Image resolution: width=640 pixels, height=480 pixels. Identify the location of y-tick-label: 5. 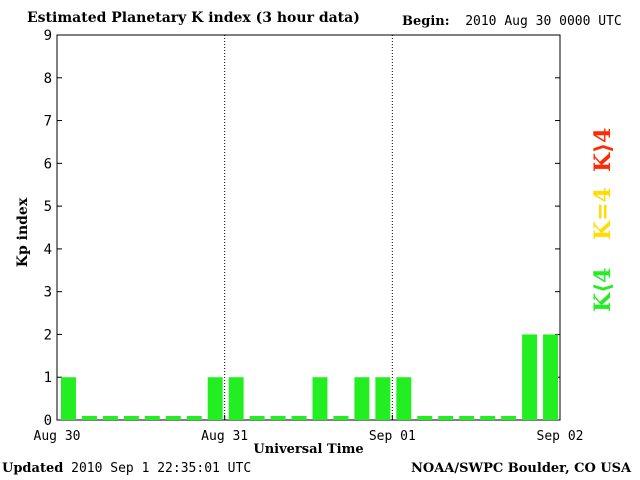
(48, 207).